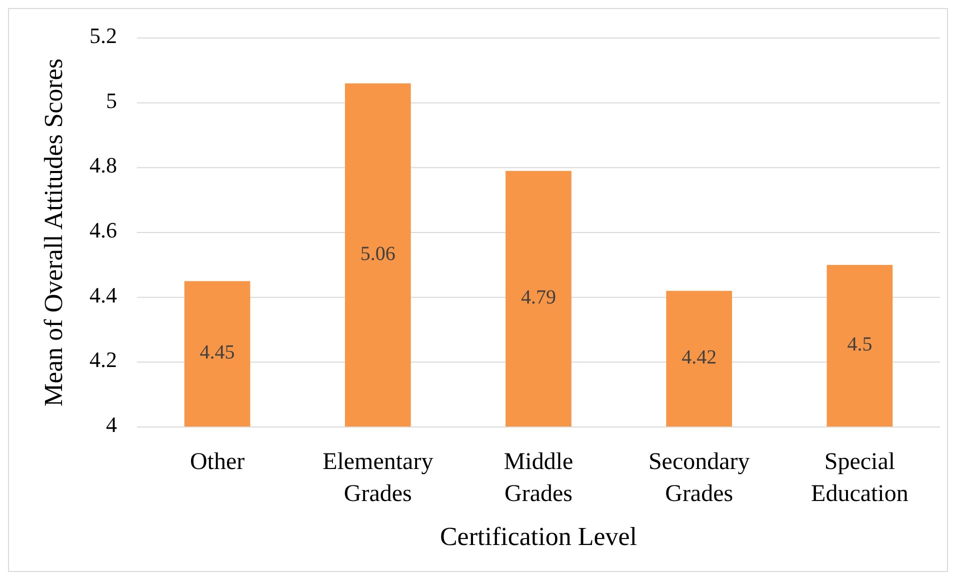 This screenshot has height=580, width=956. I want to click on data-label: 4.45, so click(217, 353).